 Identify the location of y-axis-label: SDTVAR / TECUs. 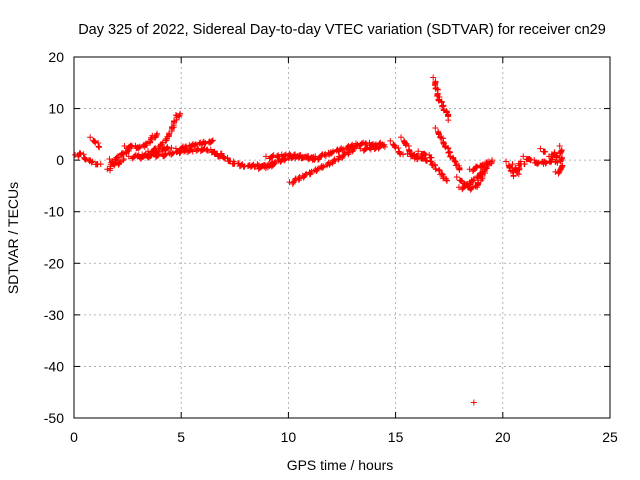
(13, 238).